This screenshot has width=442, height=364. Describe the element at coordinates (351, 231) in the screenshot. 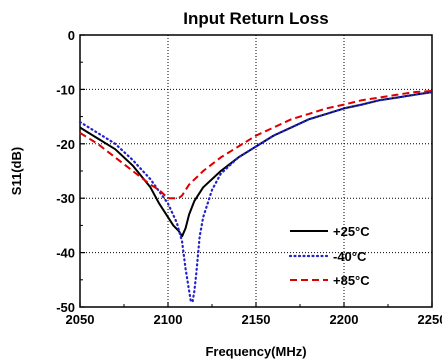

I see `legend-label-25c: +25°C` at that location.